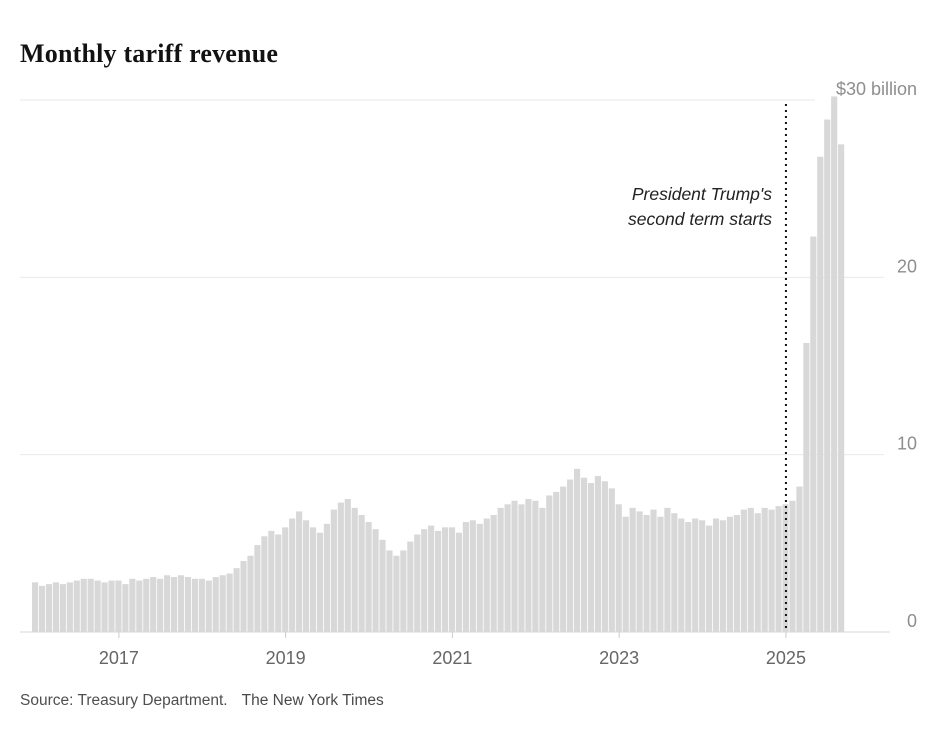 This screenshot has height=736, width=944. Describe the element at coordinates (124, 700) in the screenshot. I see `source-label: Source: Treasury Department.` at that location.